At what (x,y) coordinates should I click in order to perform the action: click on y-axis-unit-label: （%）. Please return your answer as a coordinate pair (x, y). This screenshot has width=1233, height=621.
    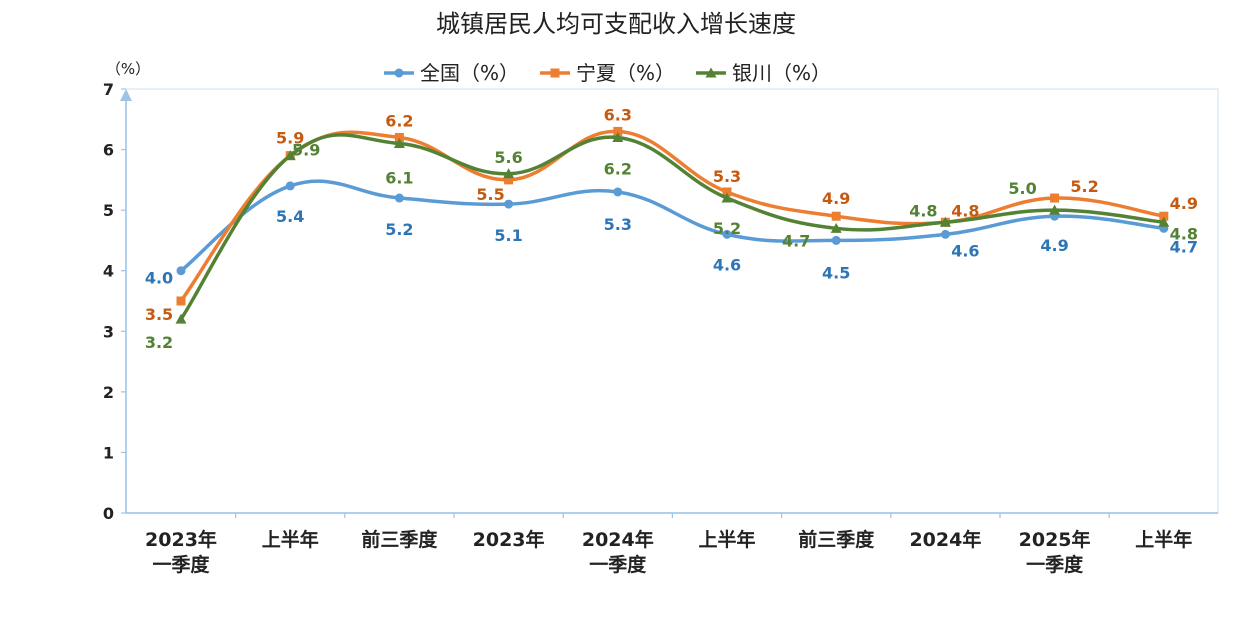
    Looking at the image, I should click on (128, 69).